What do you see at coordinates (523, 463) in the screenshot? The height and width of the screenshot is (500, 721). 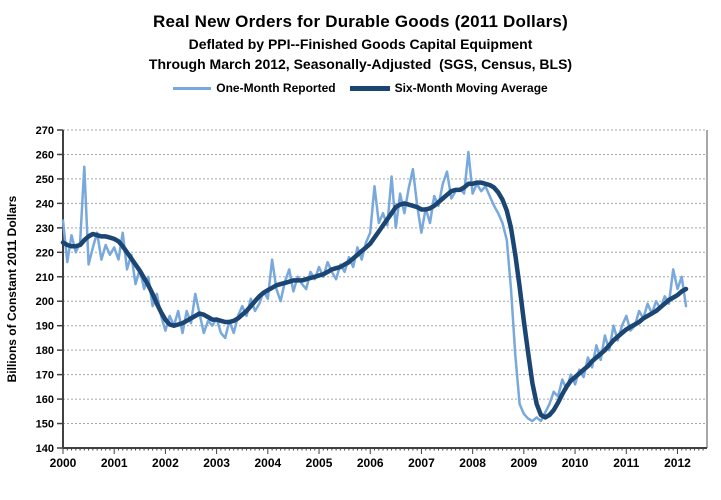 I see `svg-text: 2009` at bounding box center [523, 463].